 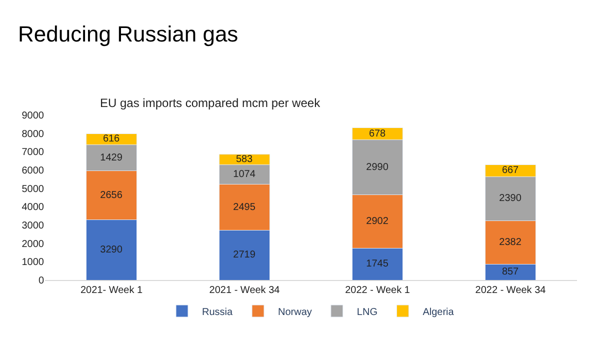 I want to click on data-label: 857, so click(x=511, y=272).